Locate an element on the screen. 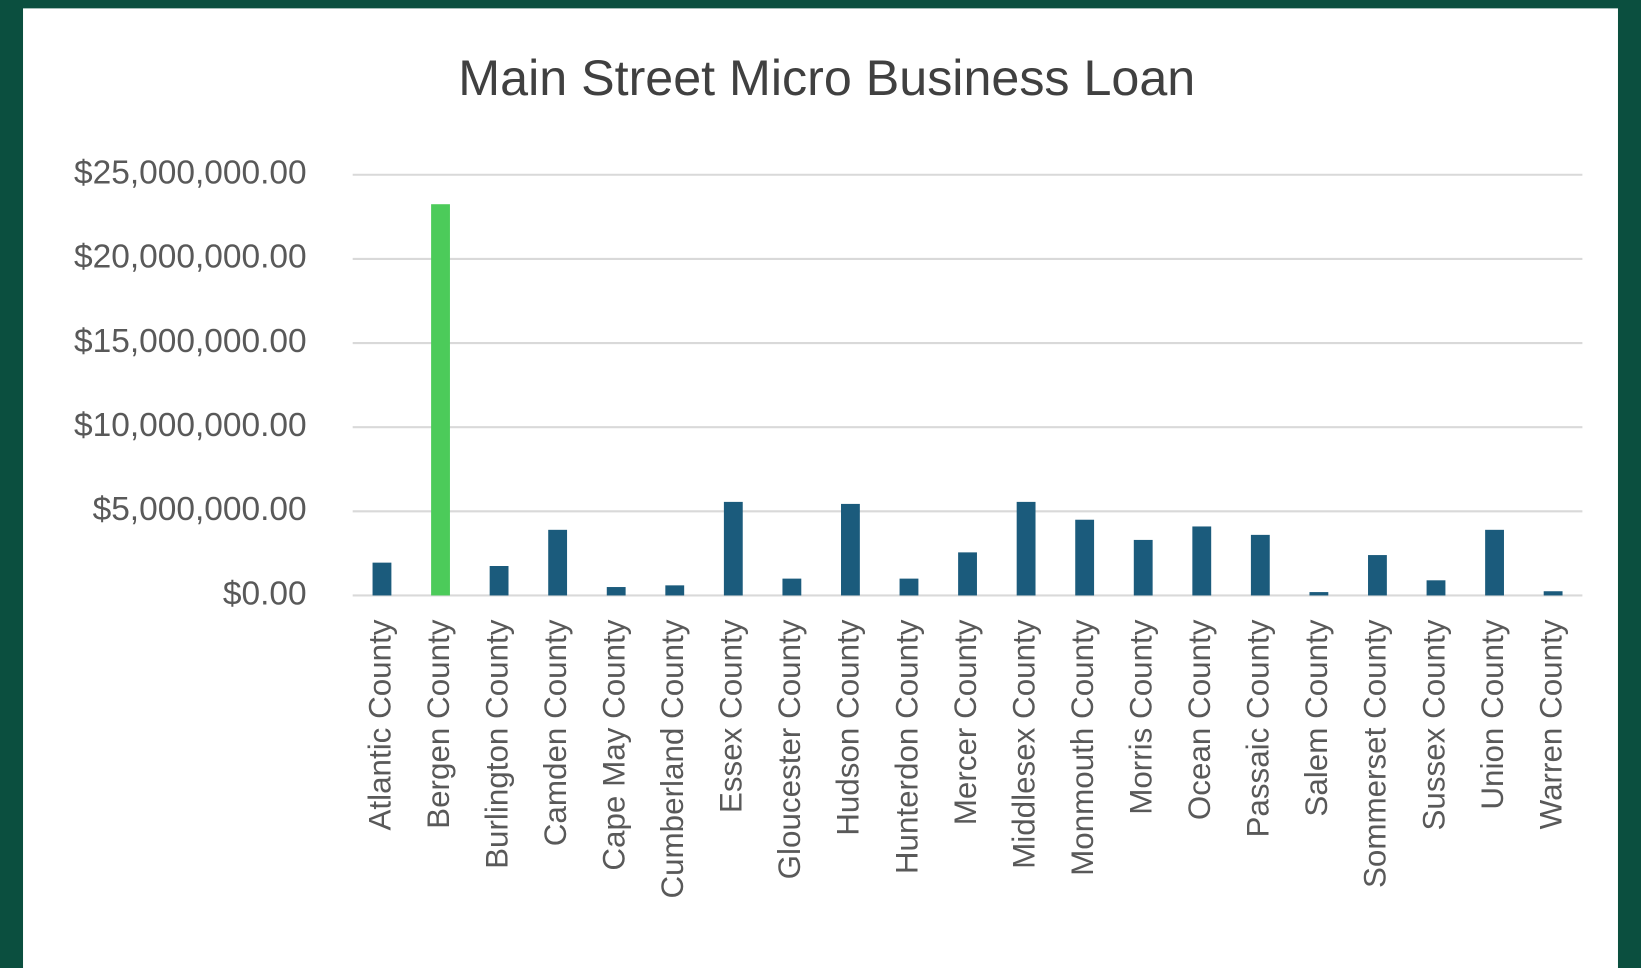 Image resolution: width=1641 pixels, height=968 pixels. y-tick-label: $0.00 is located at coordinates (265, 593).